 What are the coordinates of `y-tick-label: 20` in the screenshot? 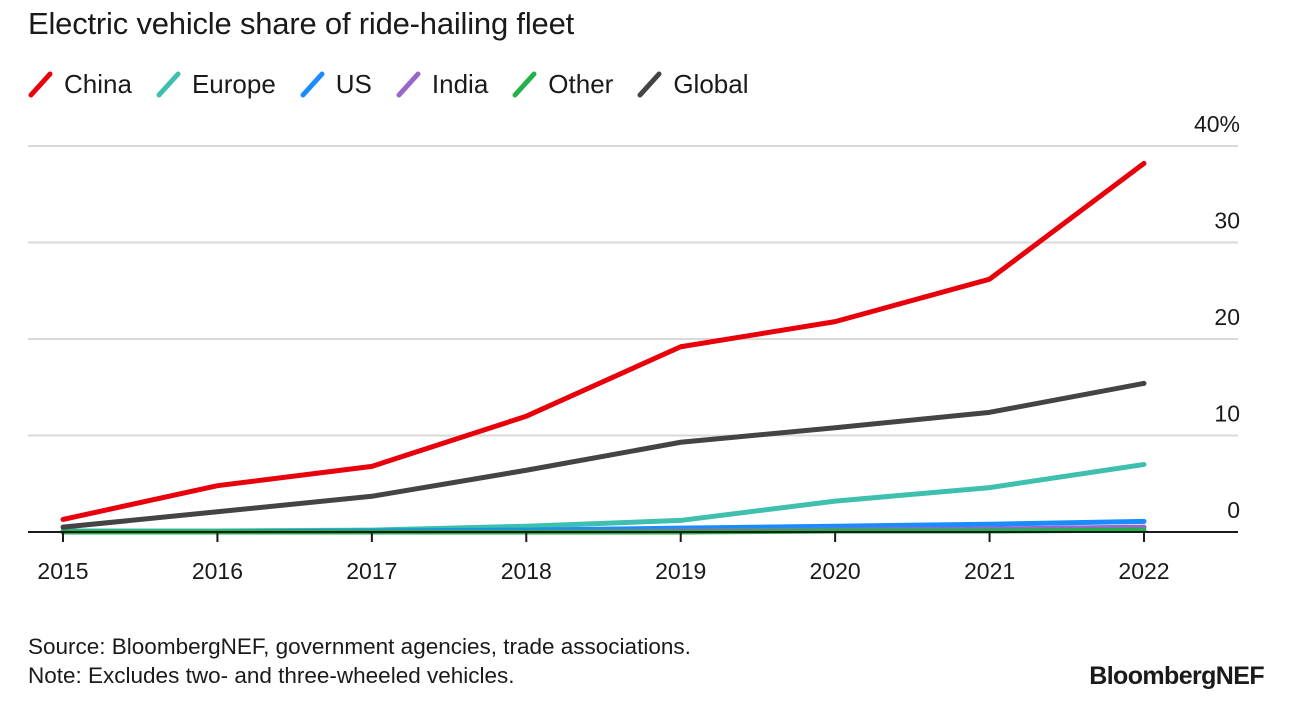 It's located at (1227, 317).